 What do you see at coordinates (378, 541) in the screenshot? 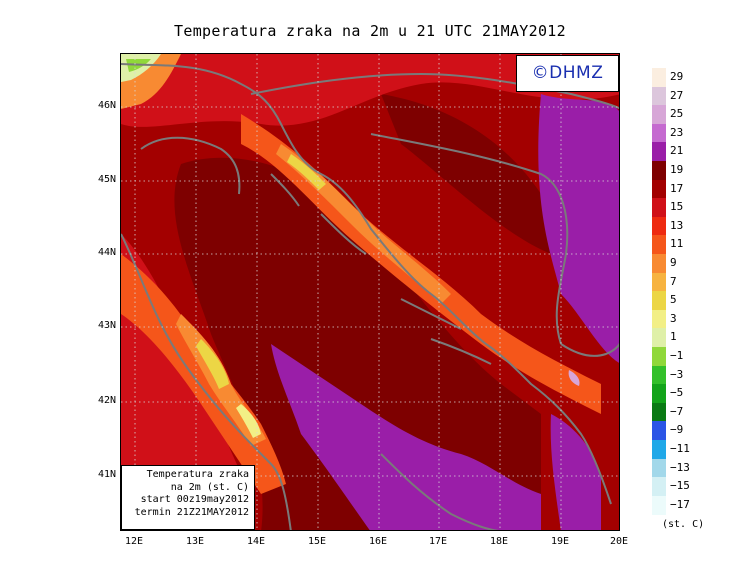
I see `lon-label-16e: 16E` at bounding box center [378, 541].